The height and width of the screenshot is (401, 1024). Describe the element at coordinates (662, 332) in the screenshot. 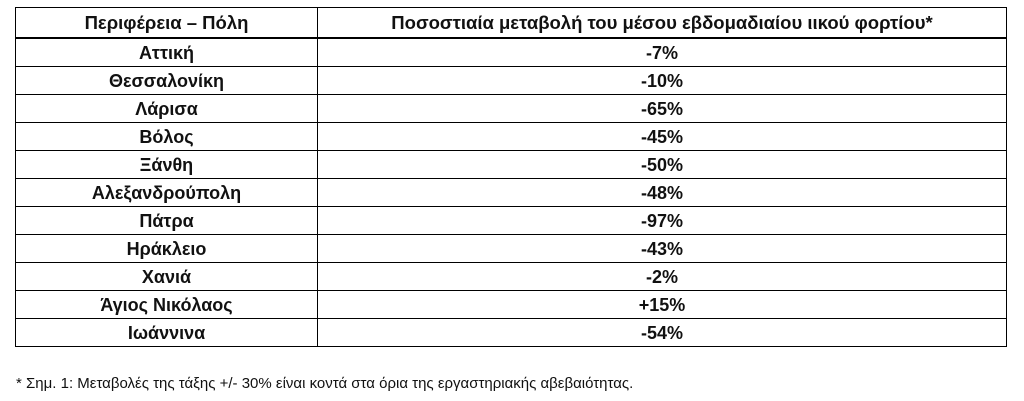

I see `change-cell: -54%` at that location.